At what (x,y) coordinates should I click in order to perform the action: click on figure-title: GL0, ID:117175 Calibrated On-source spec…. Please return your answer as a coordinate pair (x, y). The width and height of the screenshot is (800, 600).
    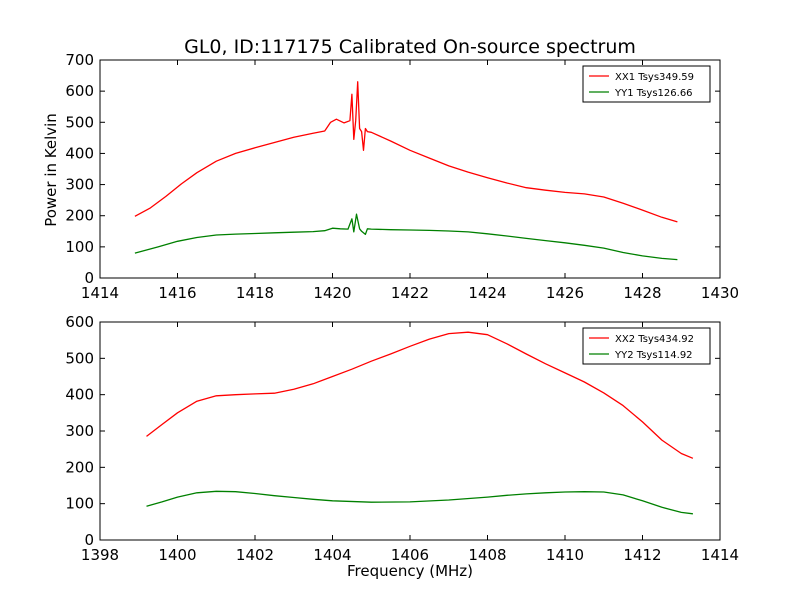
    Looking at the image, I should click on (410, 47).